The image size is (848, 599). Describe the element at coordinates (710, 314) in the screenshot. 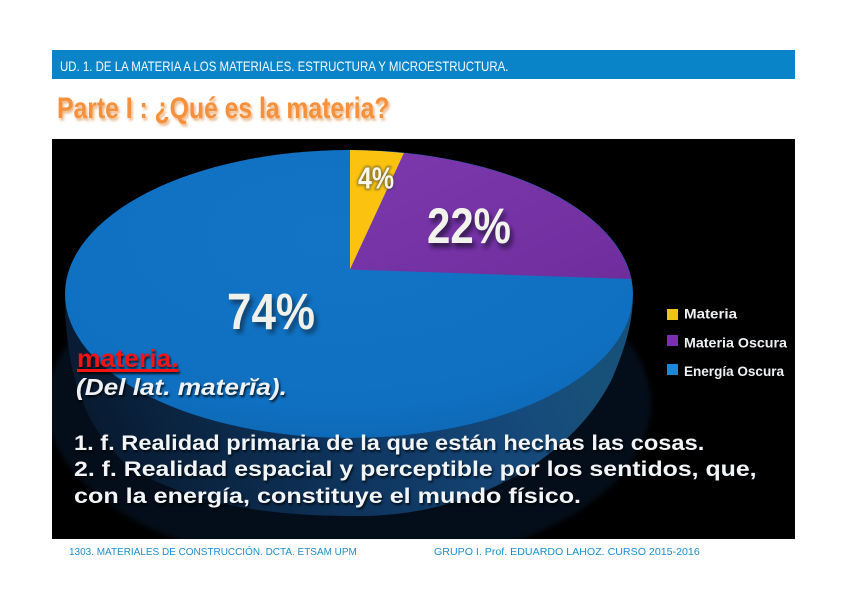

I see `svg-text: Materia` at that location.